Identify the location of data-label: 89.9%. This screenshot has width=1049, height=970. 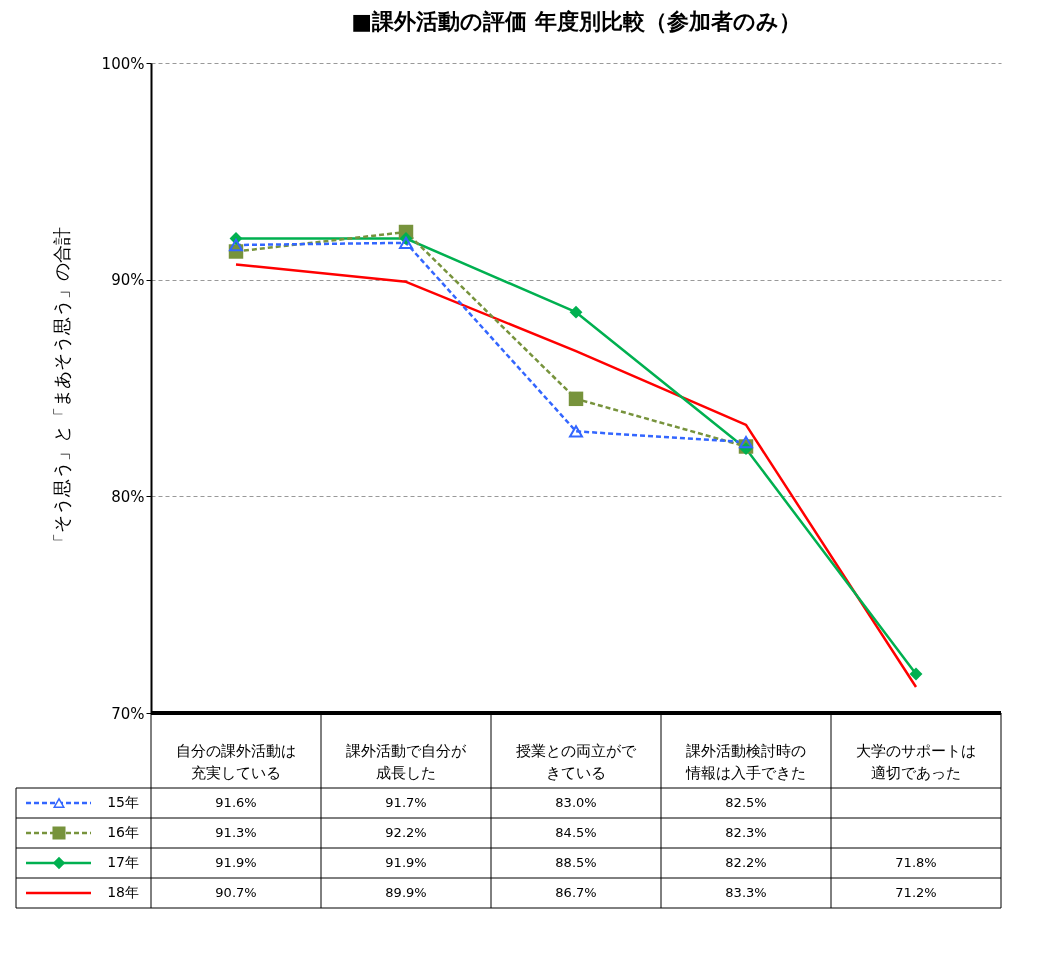
(406, 892).